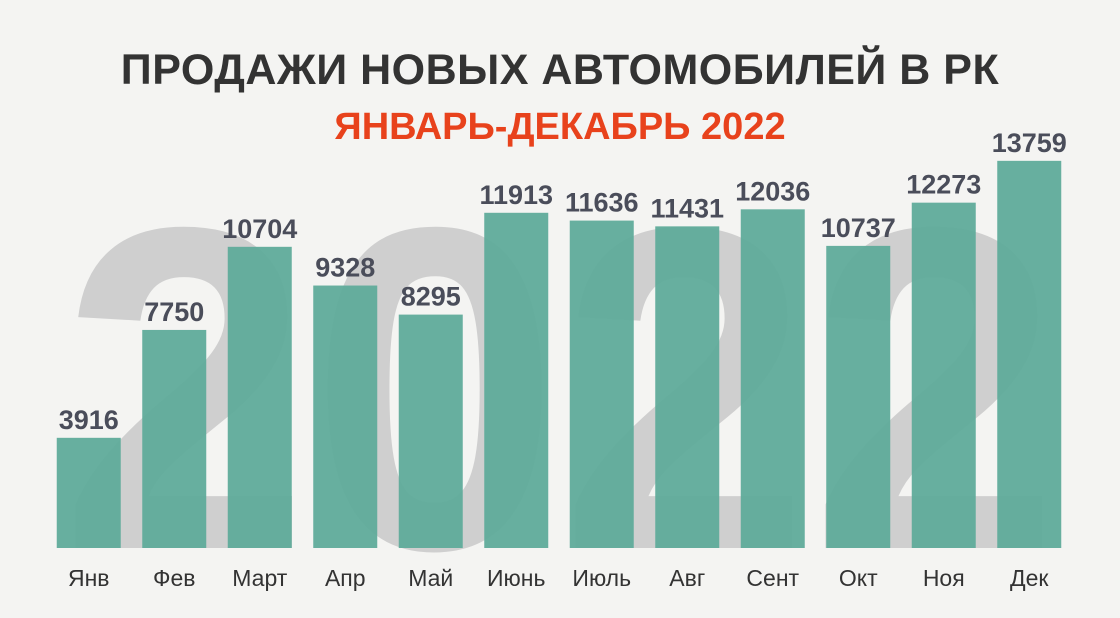 This screenshot has width=1120, height=618. I want to click on x-axis-tick-labels: Янв Фев Март Апр Май Июнь Июль Авг Сент Окт Ноя Дек, so click(558, 578).